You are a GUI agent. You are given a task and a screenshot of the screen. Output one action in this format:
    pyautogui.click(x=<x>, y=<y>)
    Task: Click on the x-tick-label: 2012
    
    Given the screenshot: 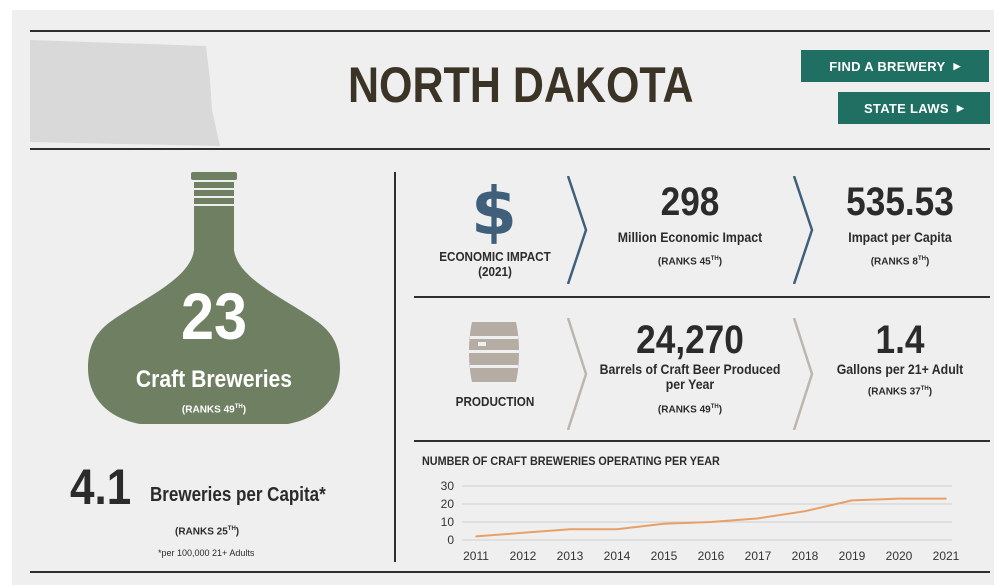 What is the action you would take?
    pyautogui.click(x=523, y=556)
    